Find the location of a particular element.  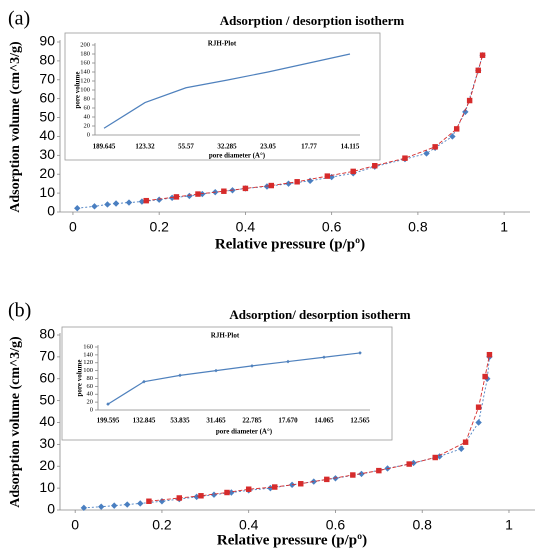

x-tick-label: 0.8 is located at coordinates (422, 525).